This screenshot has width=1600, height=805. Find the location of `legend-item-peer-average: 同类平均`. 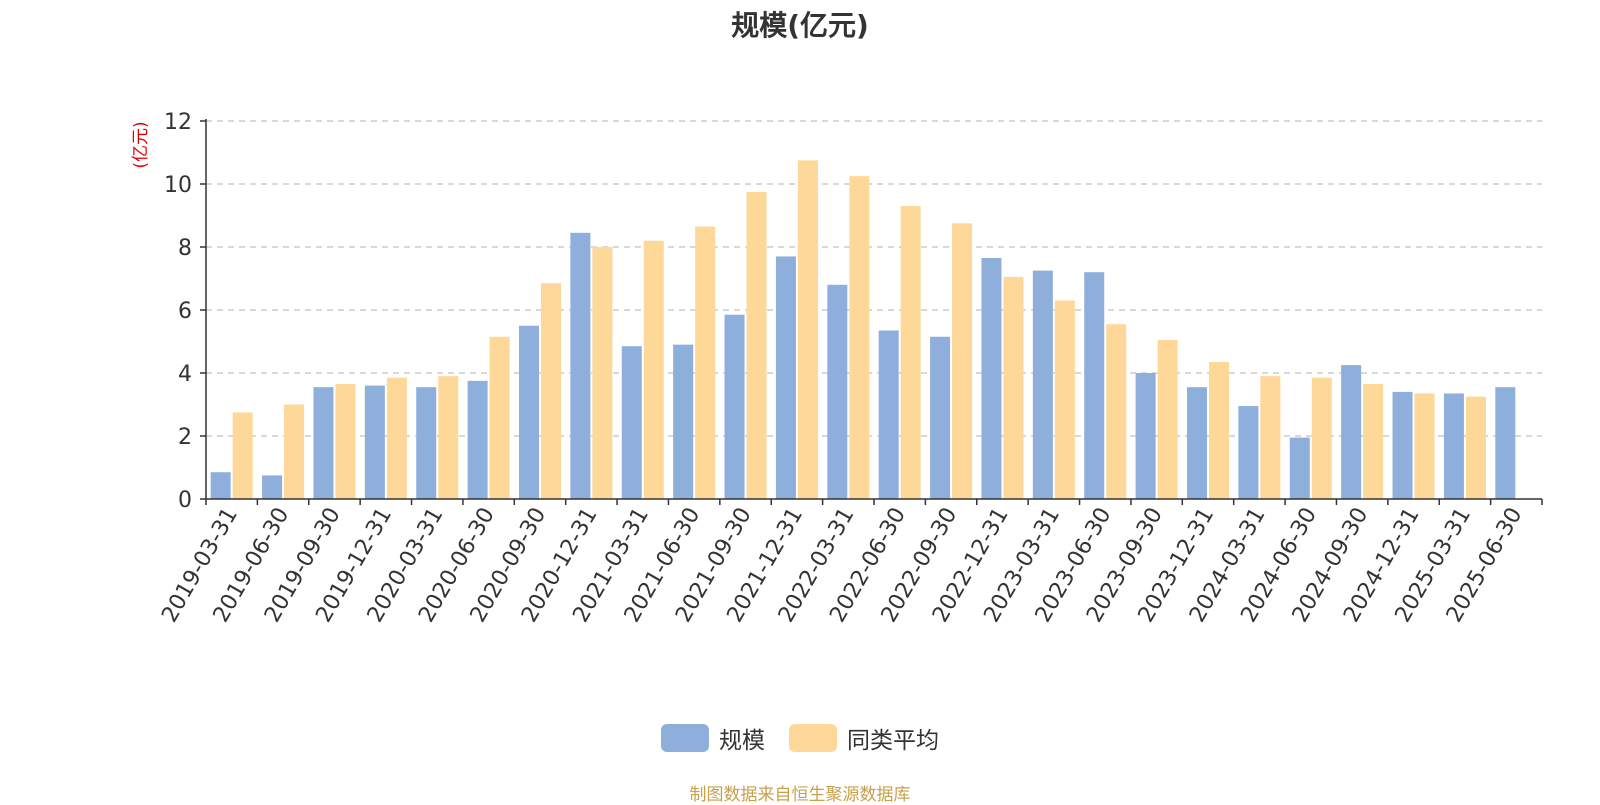

legend-item-peer-average: 同类平均 is located at coordinates (864, 738).